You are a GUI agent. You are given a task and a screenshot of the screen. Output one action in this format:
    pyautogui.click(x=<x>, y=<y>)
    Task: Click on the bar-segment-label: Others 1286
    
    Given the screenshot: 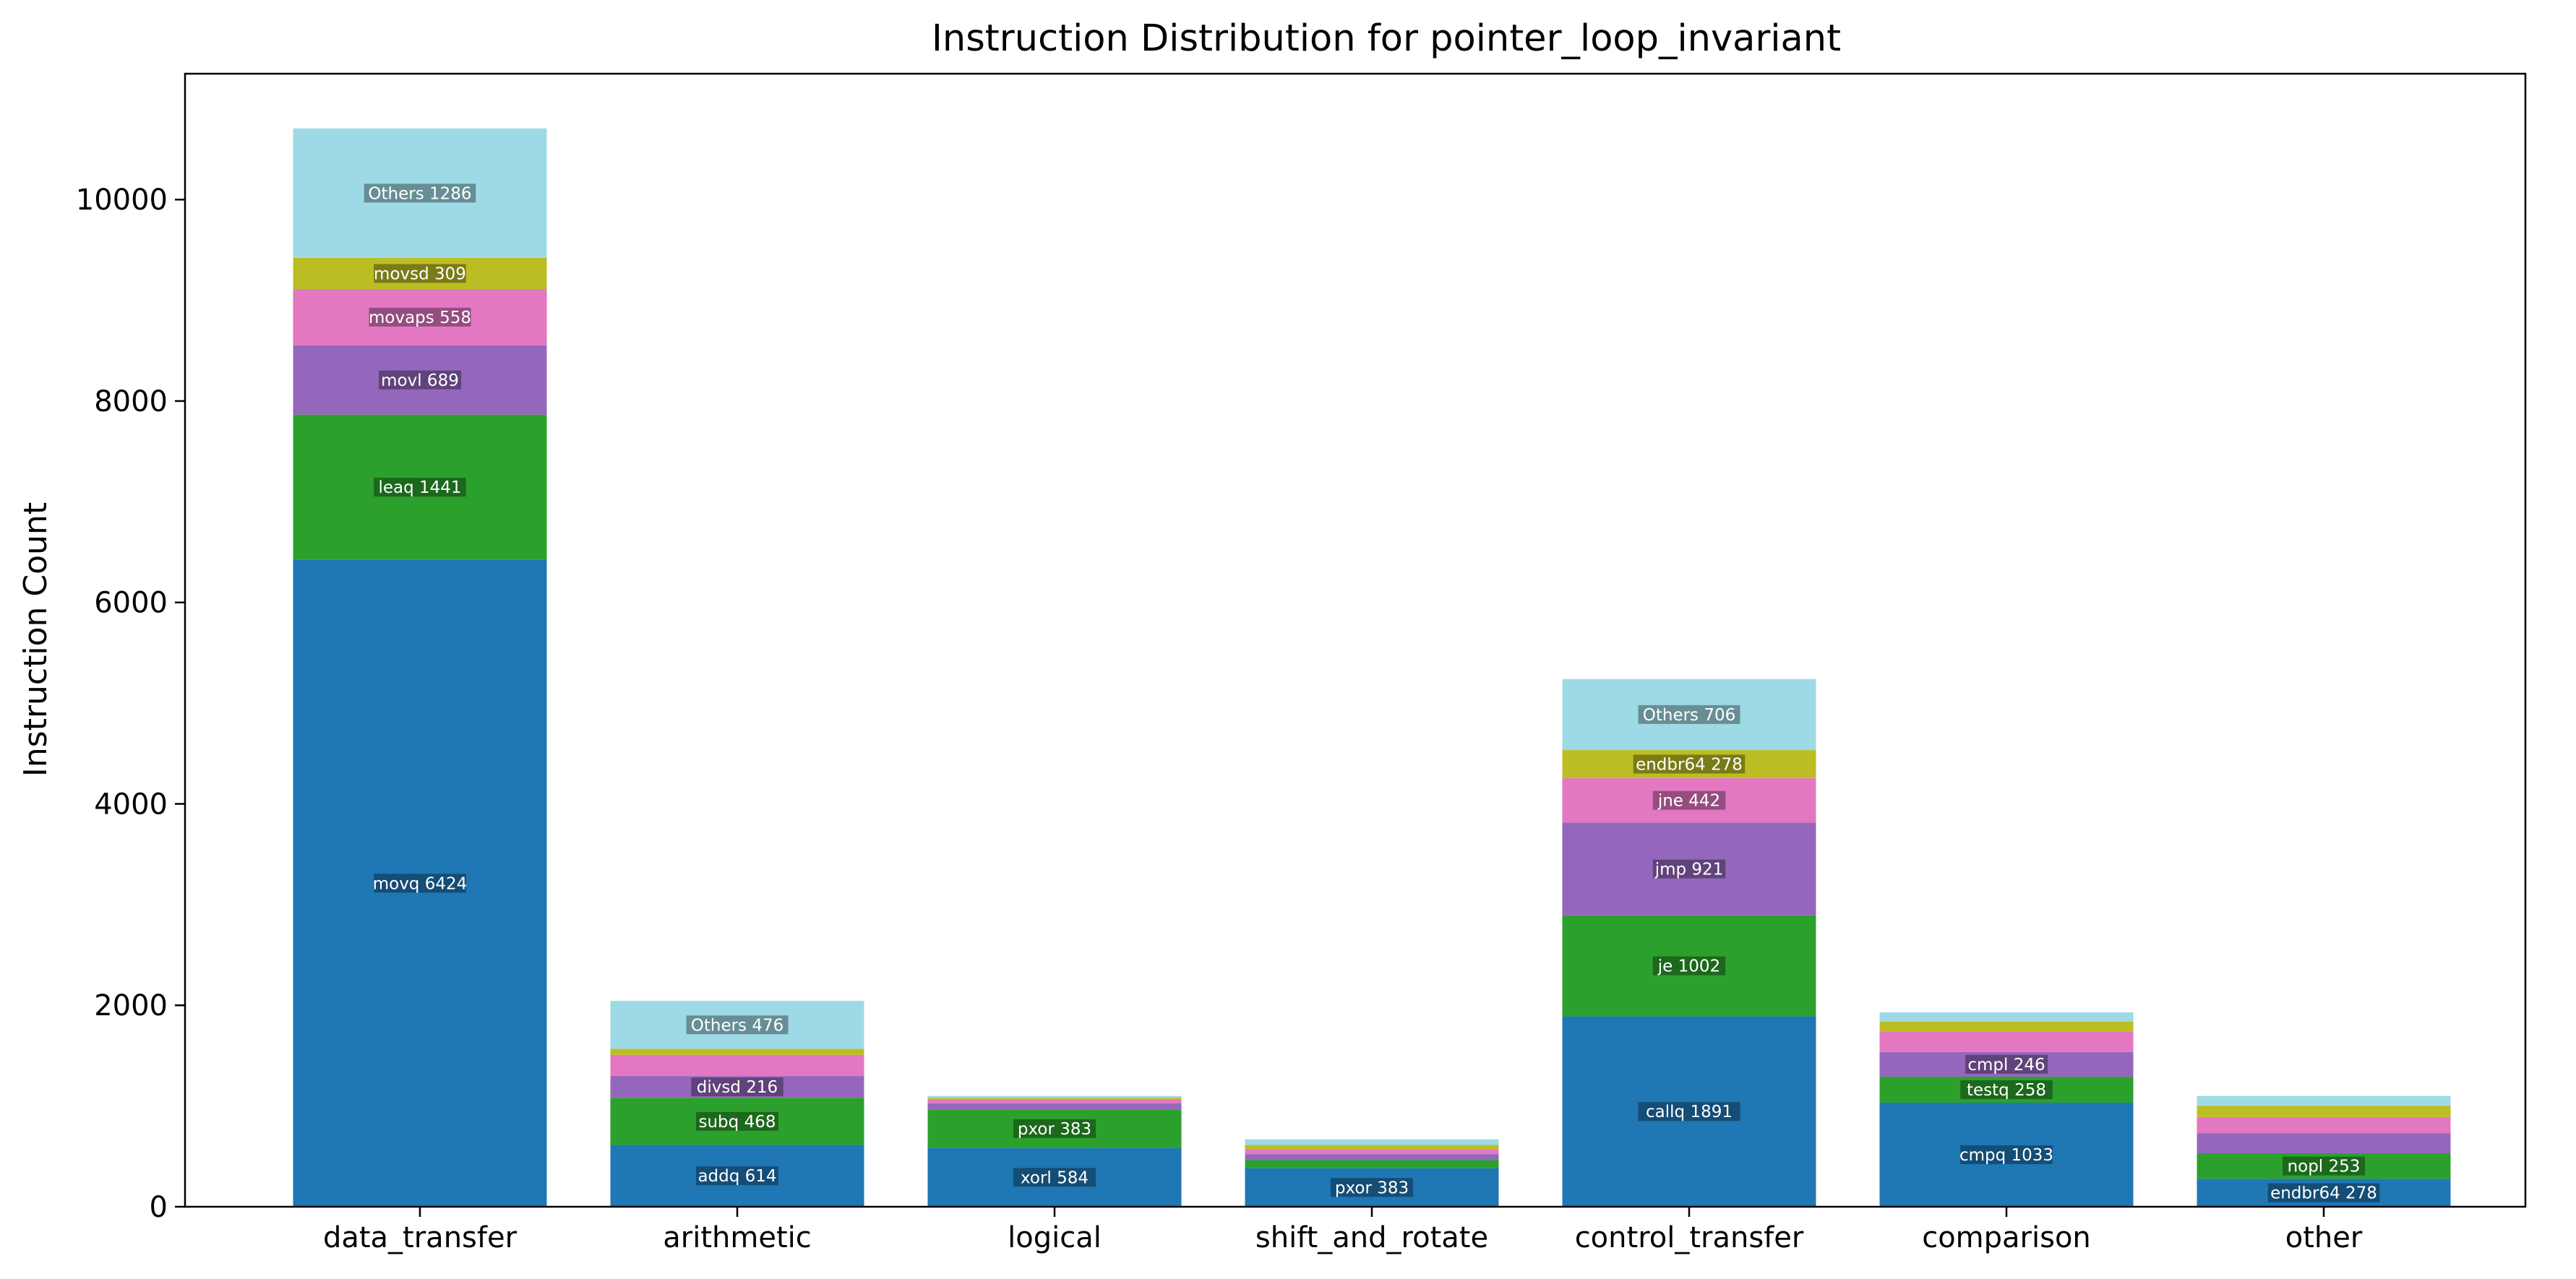 What is the action you would take?
    pyautogui.click(x=420, y=193)
    